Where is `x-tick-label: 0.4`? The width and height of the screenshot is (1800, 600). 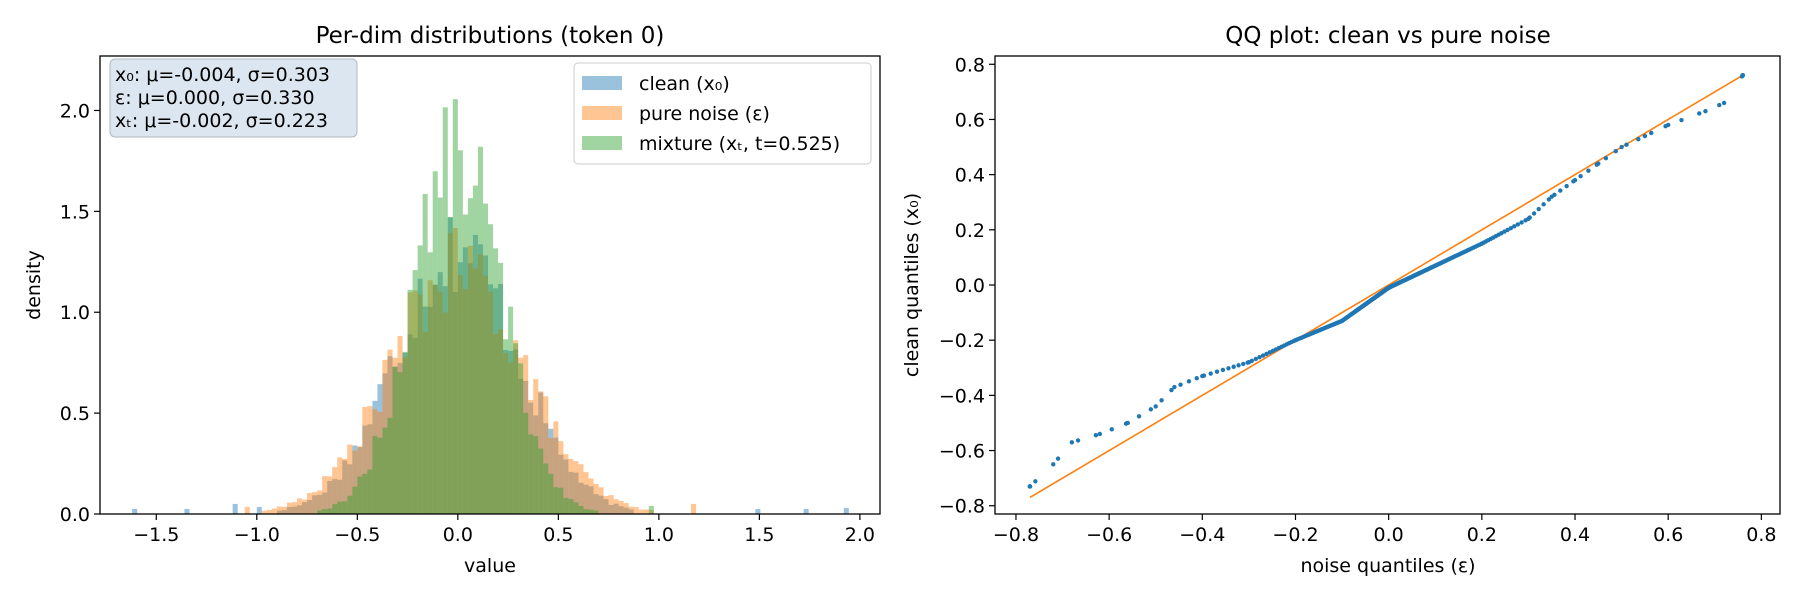
x-tick-label: 0.4 is located at coordinates (1575, 535).